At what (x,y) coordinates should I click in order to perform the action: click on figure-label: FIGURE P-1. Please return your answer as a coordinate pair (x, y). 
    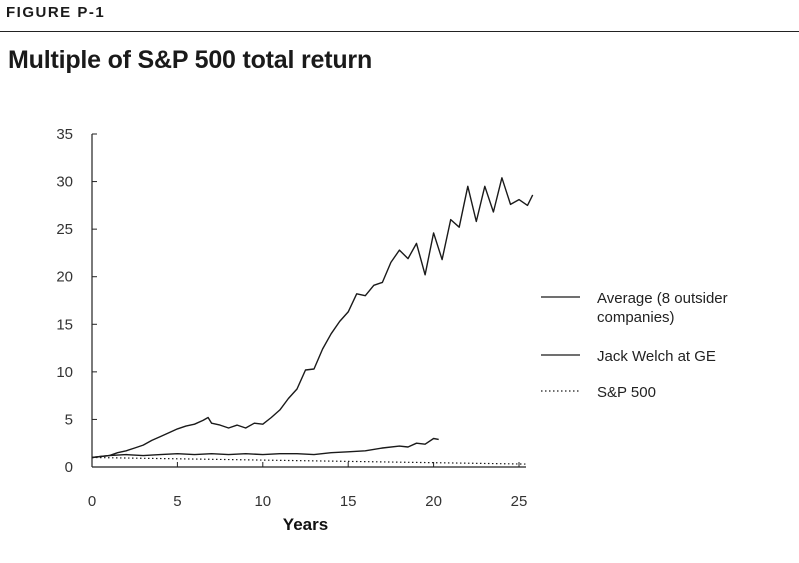
    Looking at the image, I should click on (56, 12).